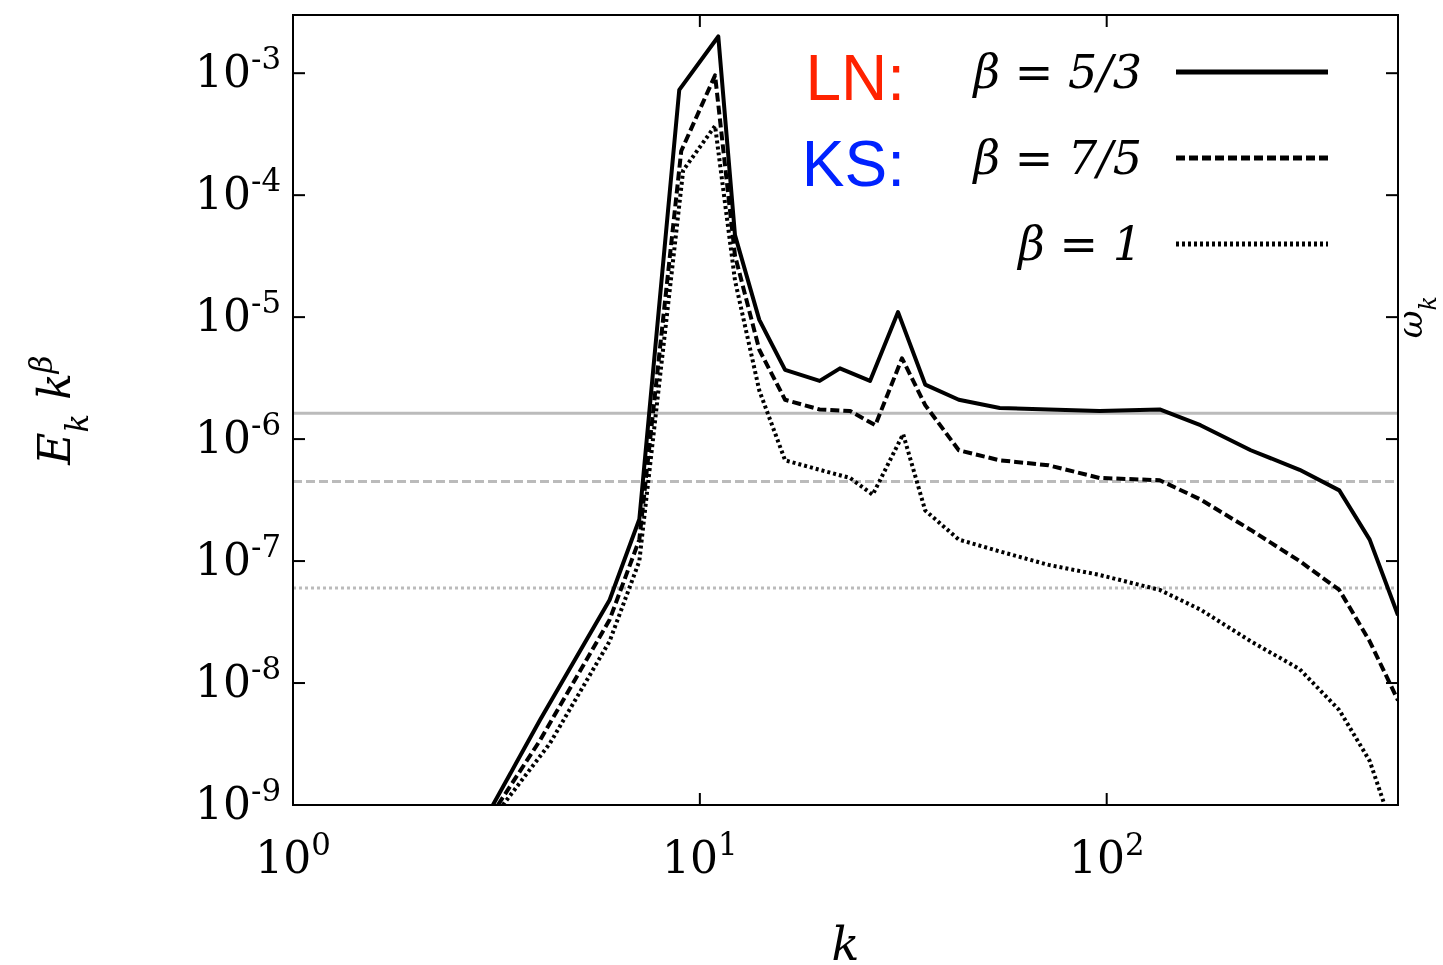  Describe the element at coordinates (853, 164) in the screenshot. I see `annotation: KS:` at that location.